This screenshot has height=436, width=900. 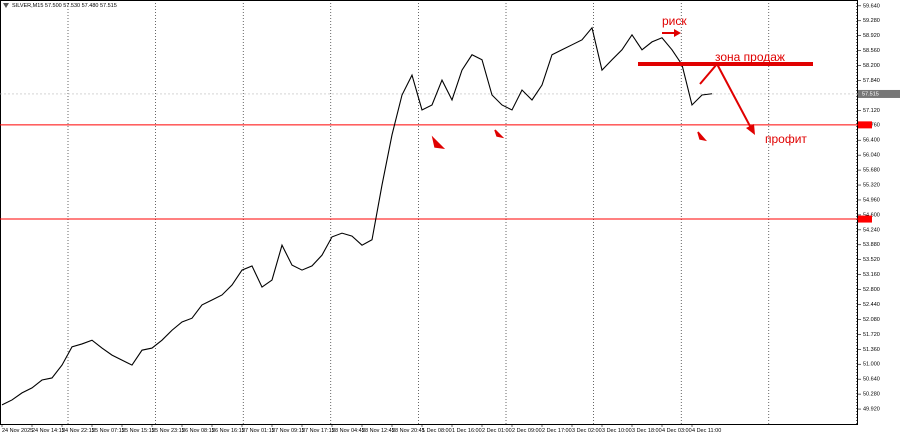 What do you see at coordinates (871, 380) in the screenshot?
I see `y-tick-label: 50.640` at bounding box center [871, 380].